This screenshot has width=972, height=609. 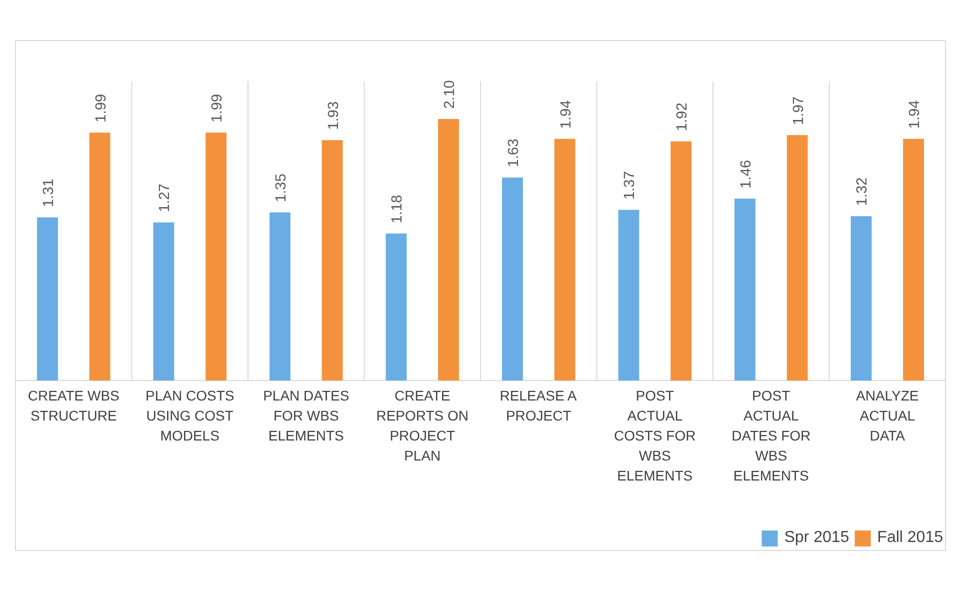 I want to click on data-label: 1.97, so click(x=798, y=110).